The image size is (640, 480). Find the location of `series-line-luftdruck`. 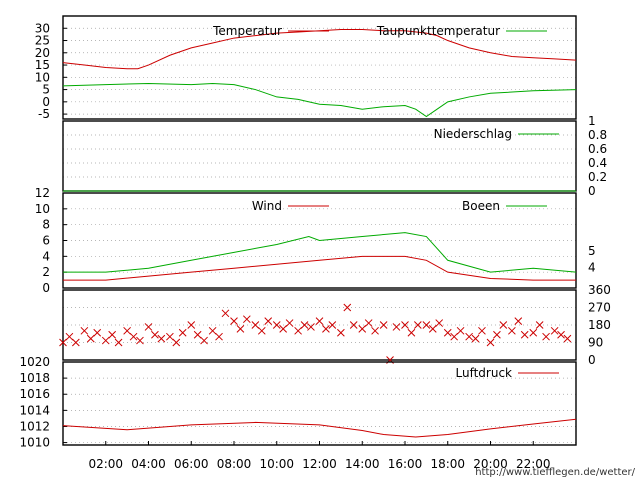

series-line-luftdruck is located at coordinates (319, 428).